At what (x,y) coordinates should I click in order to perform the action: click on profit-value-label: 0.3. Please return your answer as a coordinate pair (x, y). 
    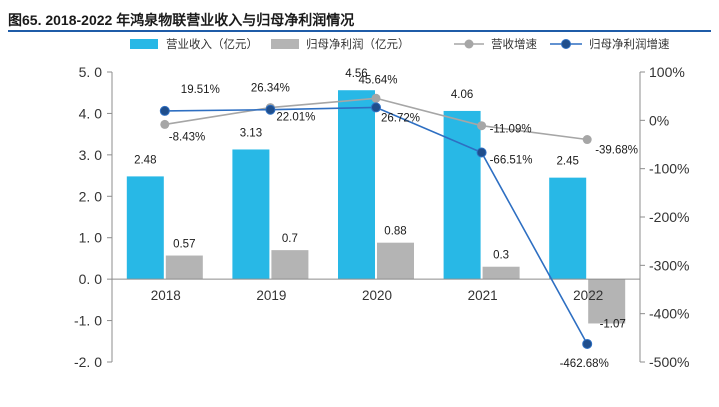
    Looking at the image, I should click on (501, 256).